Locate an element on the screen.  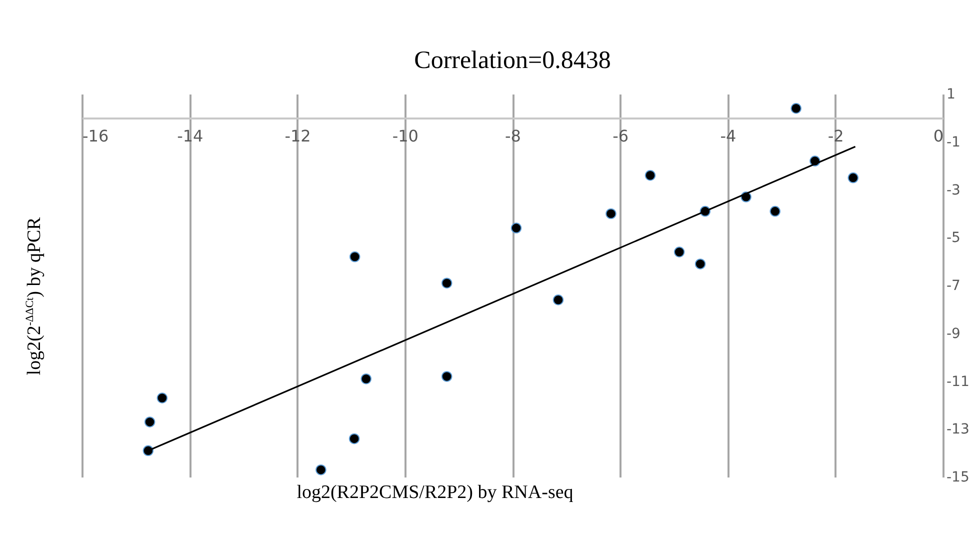
x-axis-title: log2(R2P2CMS/R2P2) by RNA-seq is located at coordinates (435, 493).